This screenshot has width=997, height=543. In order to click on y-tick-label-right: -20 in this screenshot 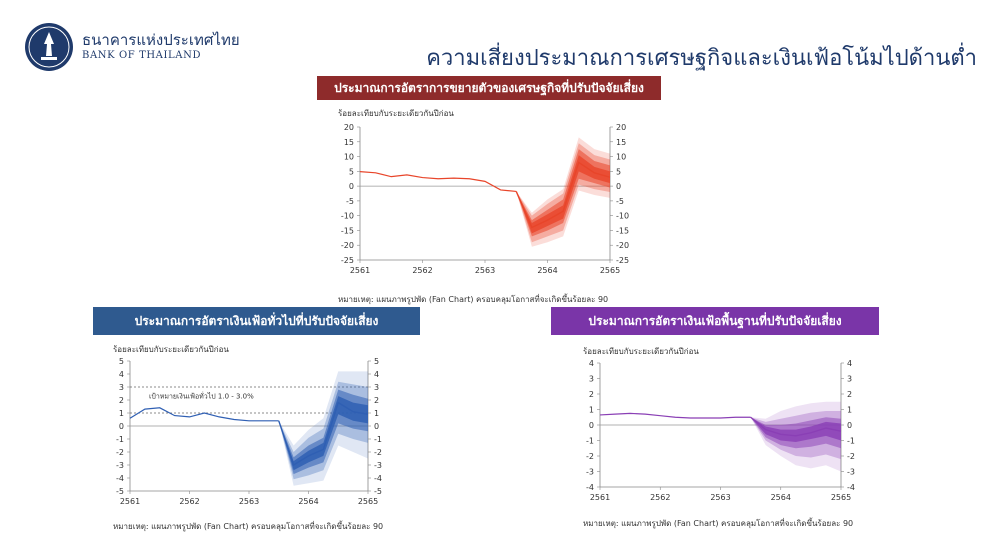, I will do `click(622, 245)`.